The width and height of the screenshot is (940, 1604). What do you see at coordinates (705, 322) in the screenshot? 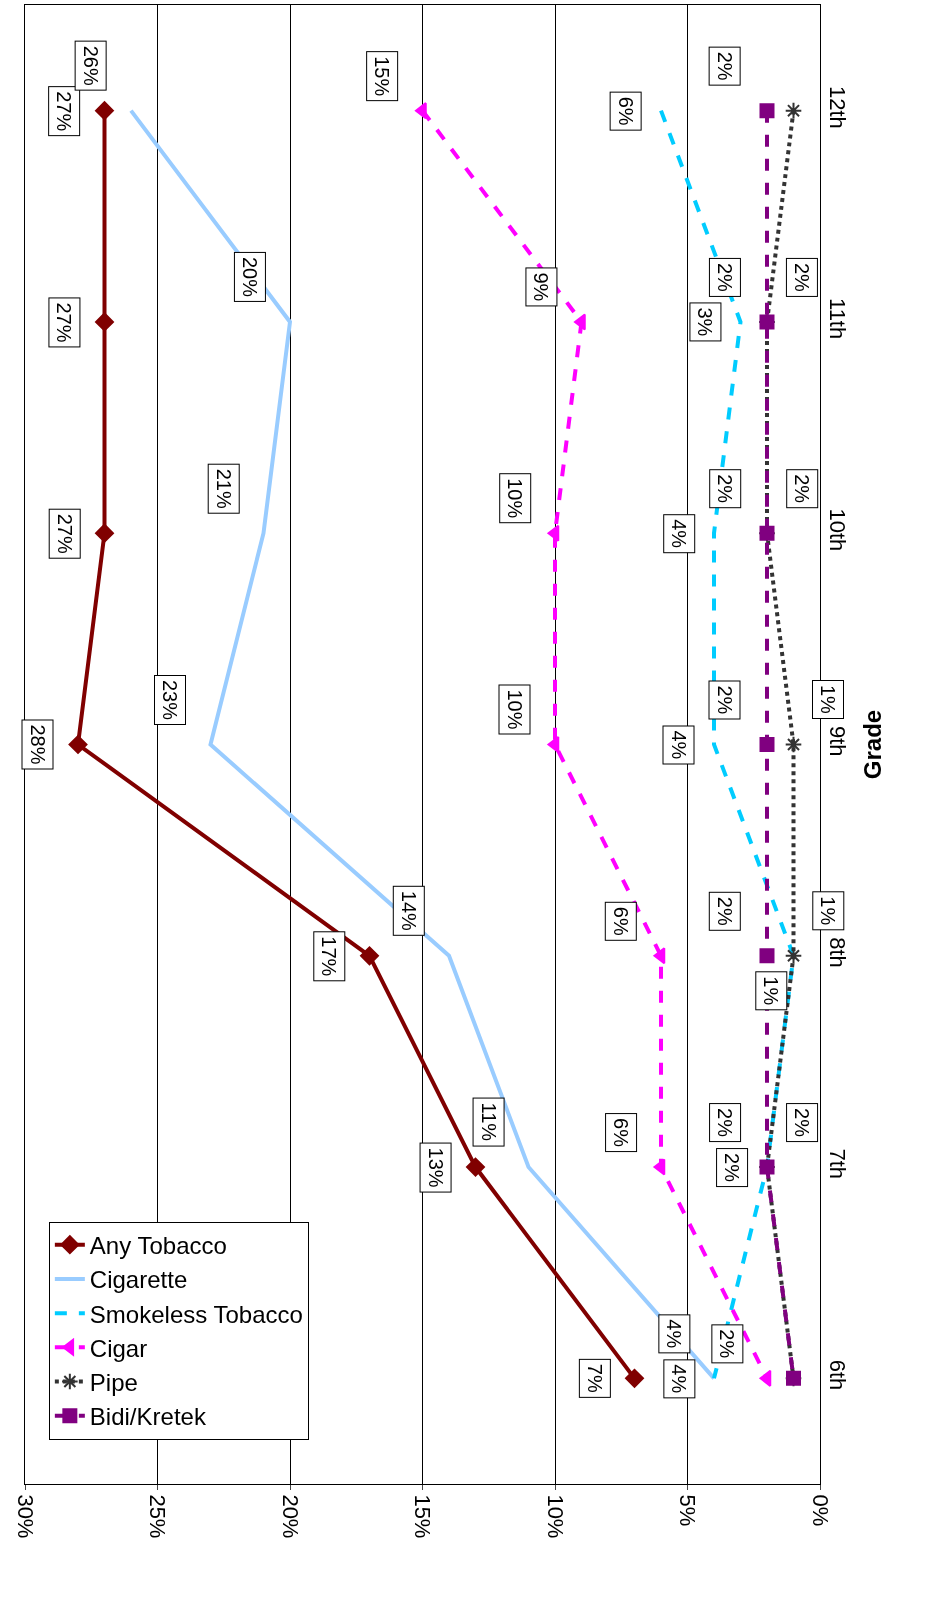
I see `data-label: 3%` at bounding box center [705, 322].